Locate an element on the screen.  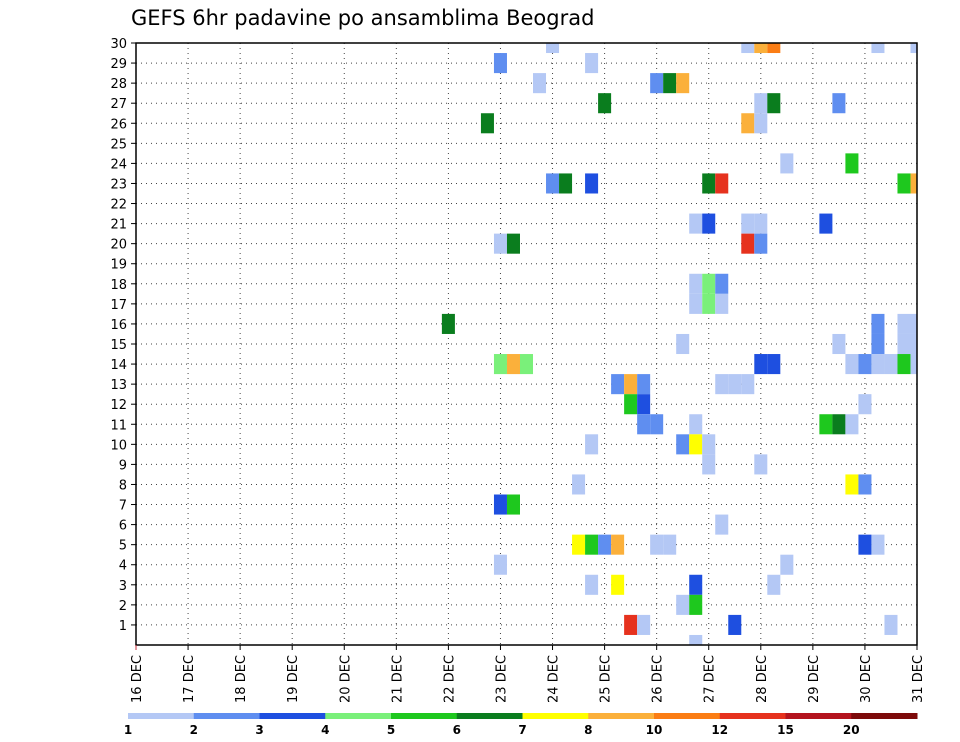
y-tick-label: 14 is located at coordinates (118, 365).